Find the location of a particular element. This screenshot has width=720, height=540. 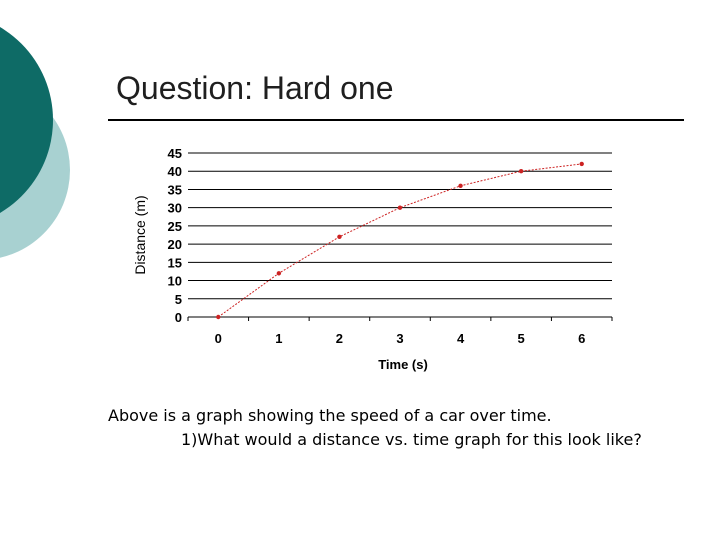

x-tick-label: 1 is located at coordinates (278, 338).